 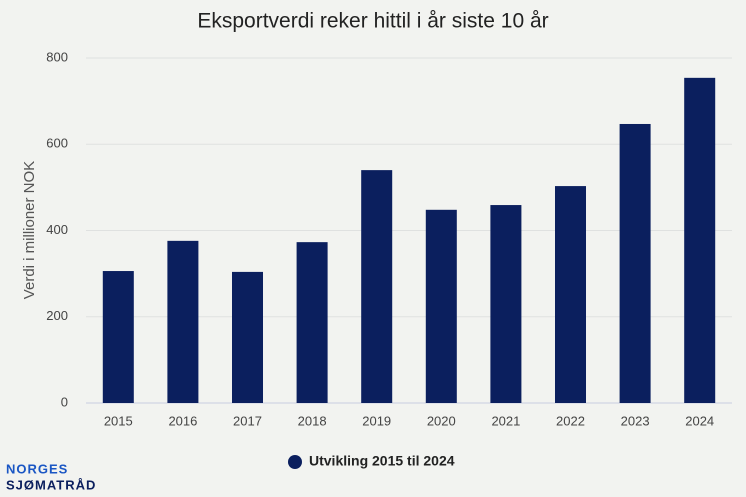 What do you see at coordinates (57, 143) in the screenshot?
I see `y-tick-label: 600` at bounding box center [57, 143].